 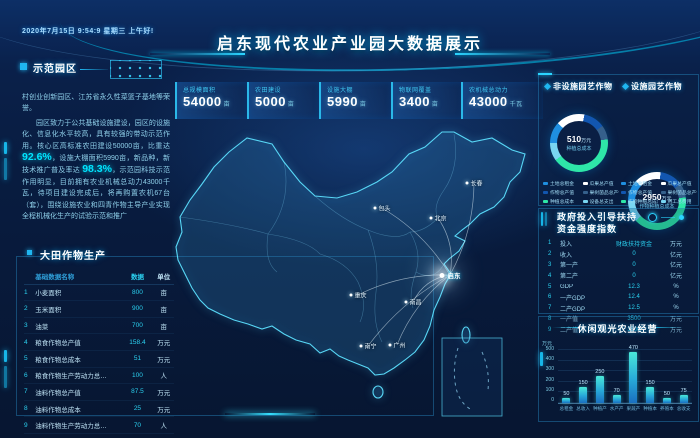 What do you see at coordinates (634, 286) in the screenshot?
I see `row-value: 12.3` at bounding box center [634, 286].